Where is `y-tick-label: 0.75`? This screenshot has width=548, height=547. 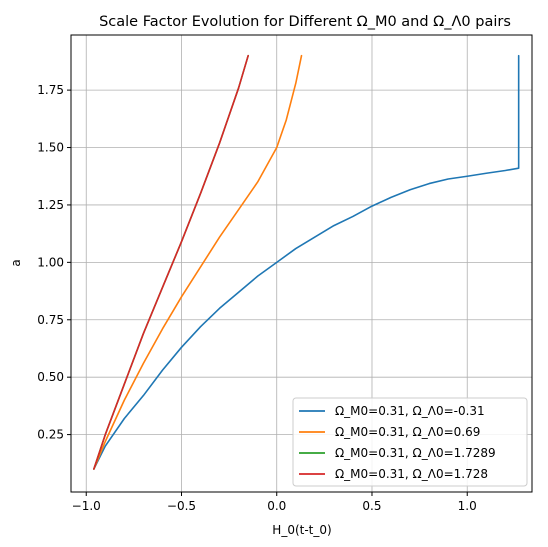
y-tick-label: 0.75 is located at coordinates (50, 320).